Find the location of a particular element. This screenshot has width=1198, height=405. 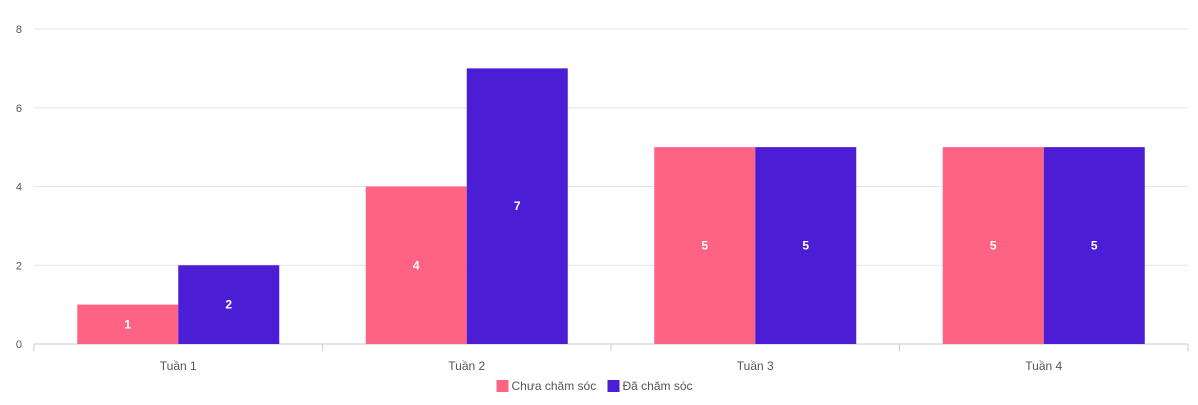

legend-item-da-cham-soc: Đã chăm sóc is located at coordinates (650, 386).